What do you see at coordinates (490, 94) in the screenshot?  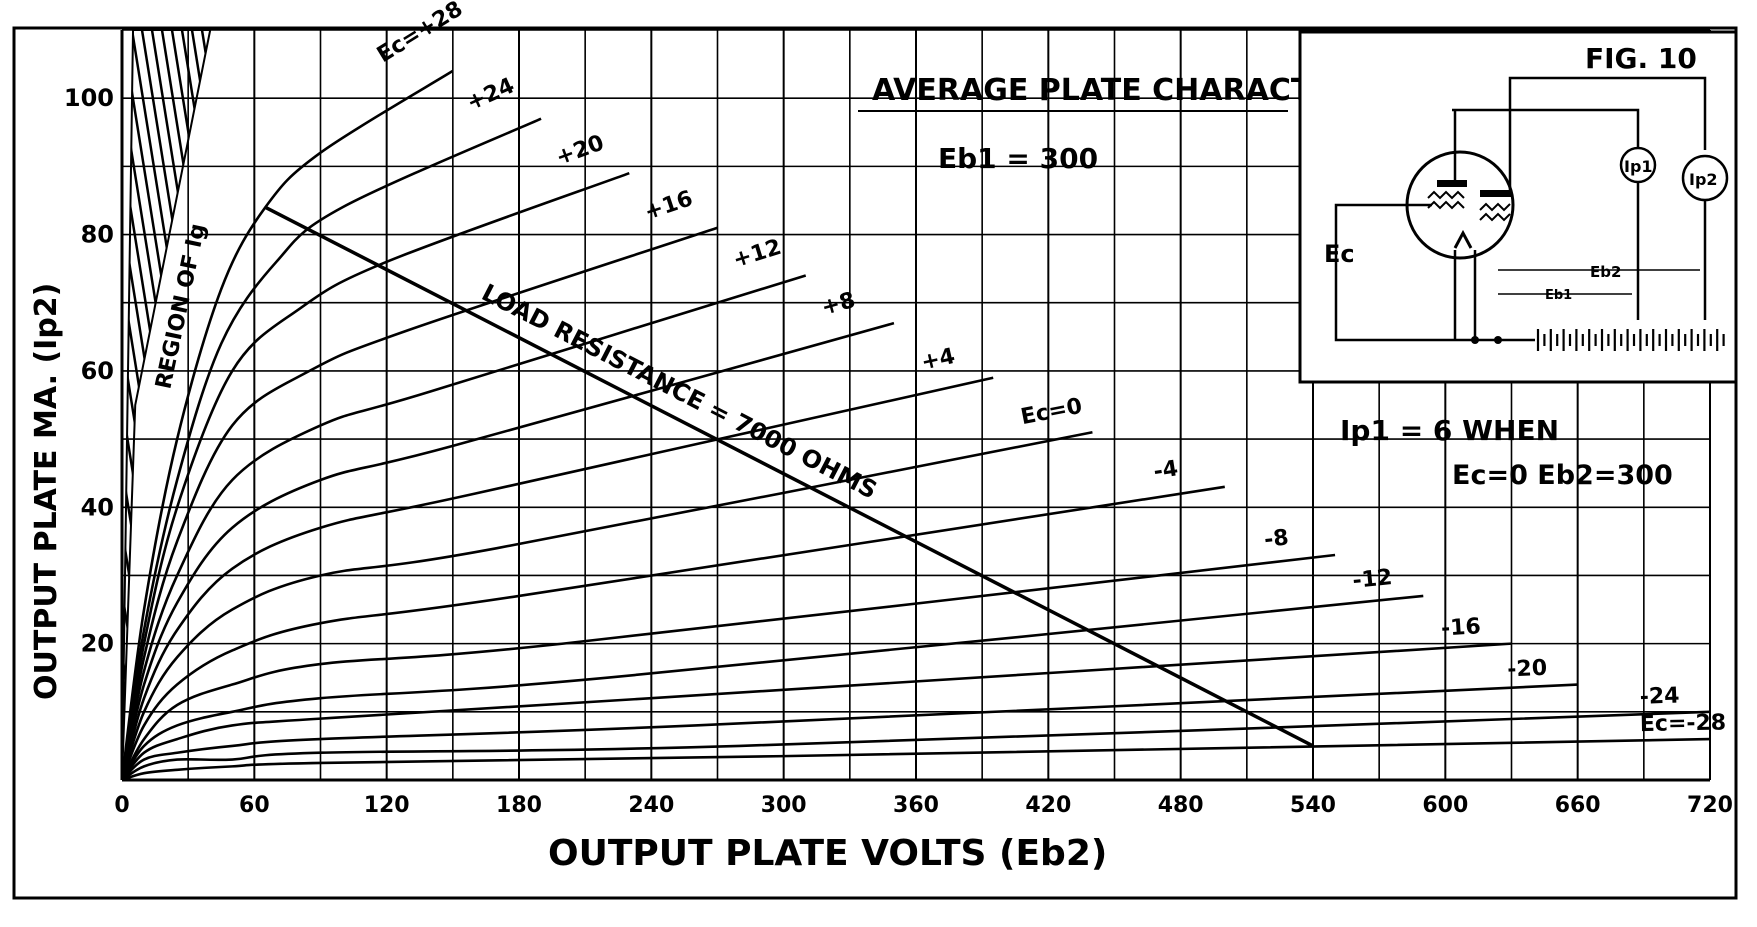 I see `series-label: +24` at bounding box center [490, 94].